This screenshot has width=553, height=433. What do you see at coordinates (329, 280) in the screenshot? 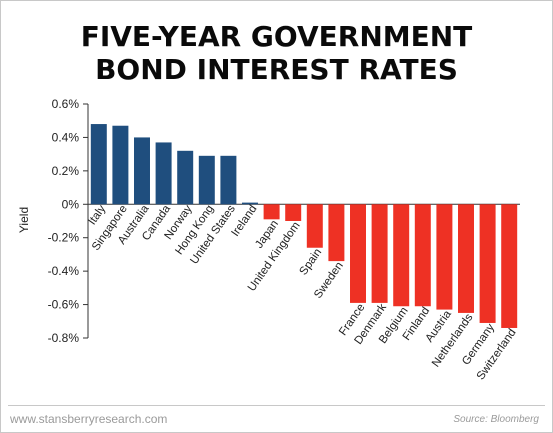
I see `category-label: Sweden` at bounding box center [329, 280].